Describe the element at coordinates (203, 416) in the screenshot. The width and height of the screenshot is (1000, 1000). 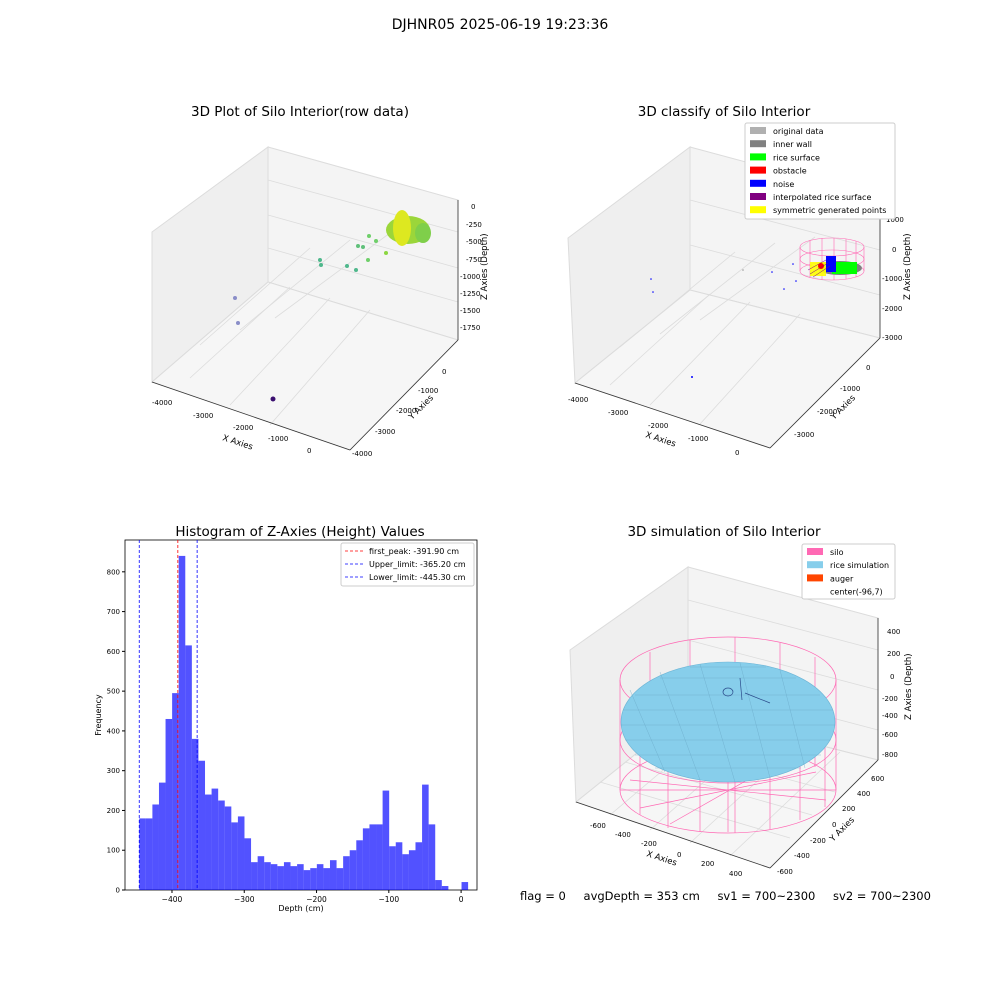
I see `plot1-xtick: -3000` at that location.